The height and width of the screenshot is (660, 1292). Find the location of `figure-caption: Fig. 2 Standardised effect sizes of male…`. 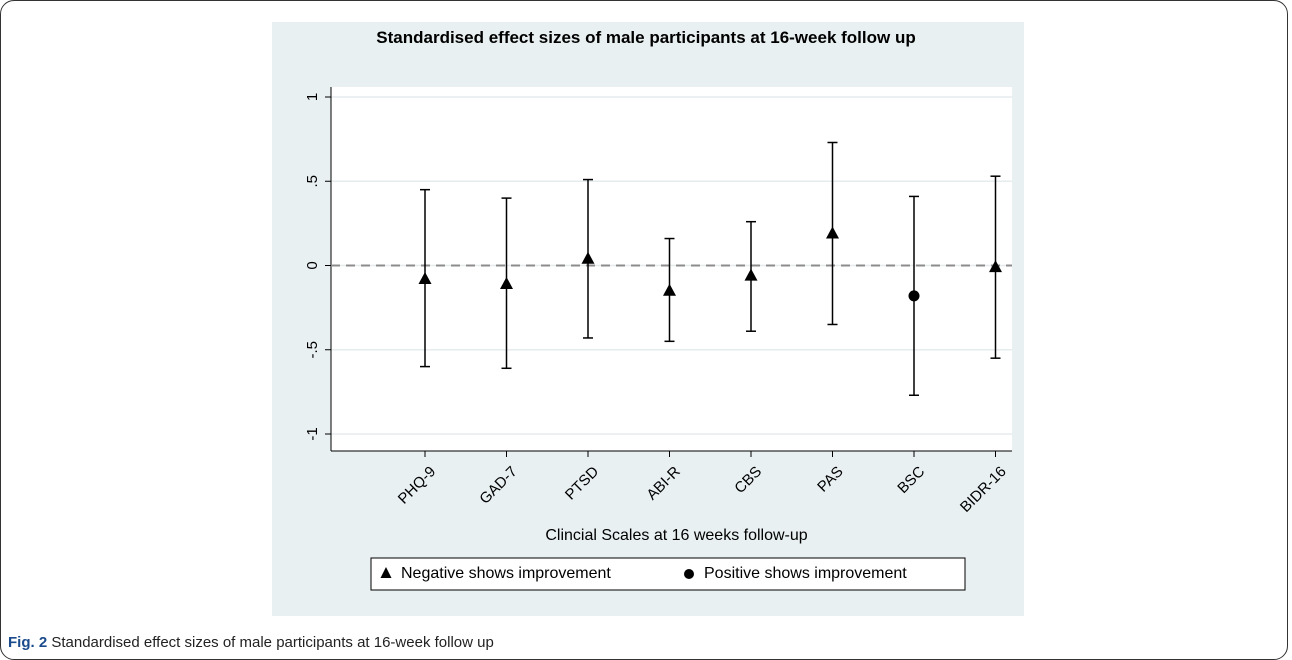

figure-caption: Fig. 2 Standardised effect sizes of male… is located at coordinates (251, 642).